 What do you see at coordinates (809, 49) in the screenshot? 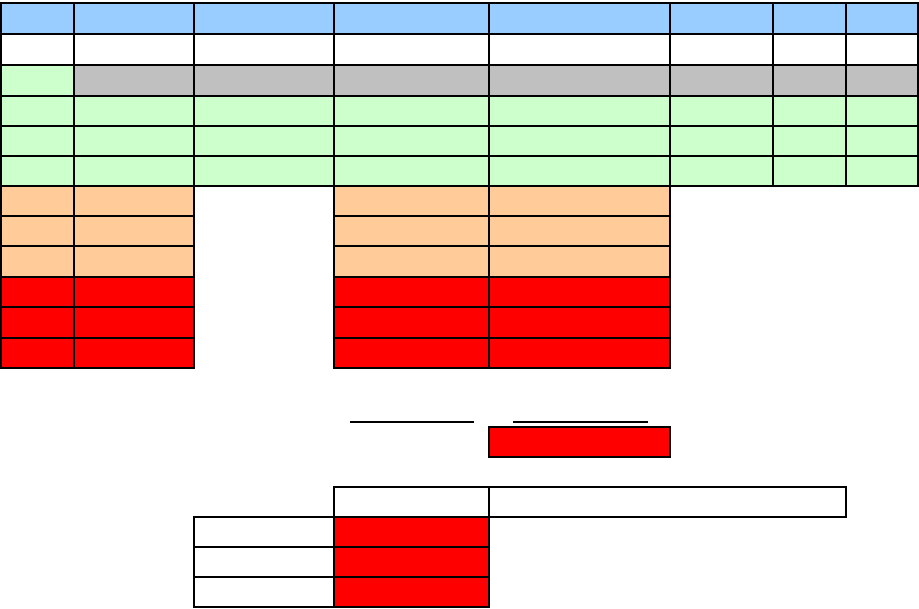
I see `sheet-cell-r2-c7` at bounding box center [809, 49].